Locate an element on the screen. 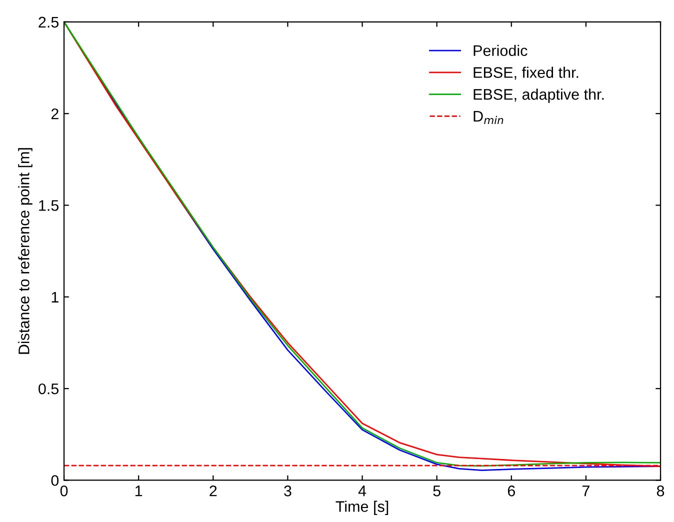 Image resolution: width=674 pixels, height=522 pixels. y-tick-label: 1 is located at coordinates (55, 297).